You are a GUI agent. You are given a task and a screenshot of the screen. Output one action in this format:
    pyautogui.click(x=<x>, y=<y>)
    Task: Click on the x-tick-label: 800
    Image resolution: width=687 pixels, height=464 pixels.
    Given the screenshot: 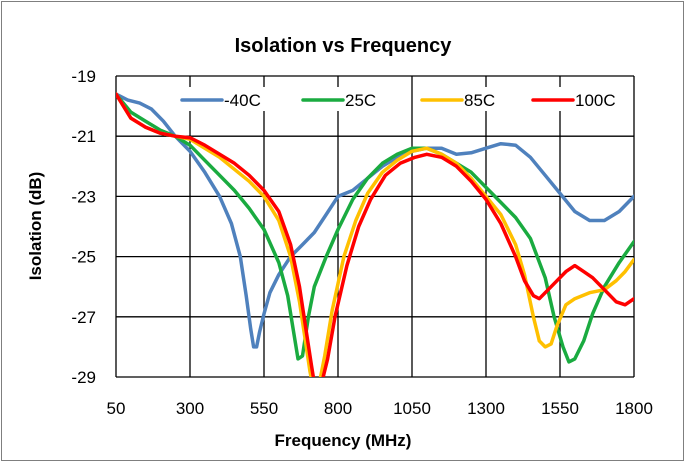 What is the action you would take?
    pyautogui.click(x=338, y=408)
    